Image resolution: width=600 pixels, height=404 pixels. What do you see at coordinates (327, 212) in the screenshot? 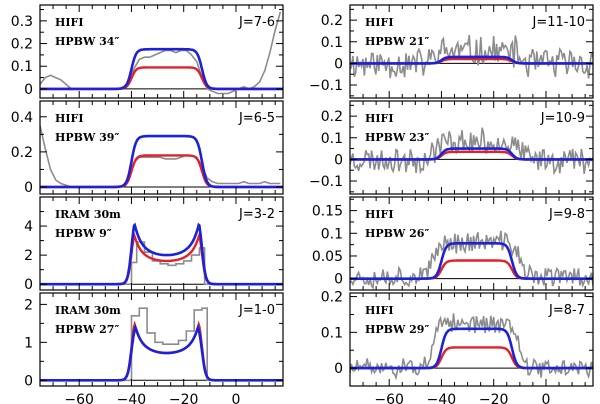
I see `y-tick-label: 0.15` at bounding box center [327, 212].